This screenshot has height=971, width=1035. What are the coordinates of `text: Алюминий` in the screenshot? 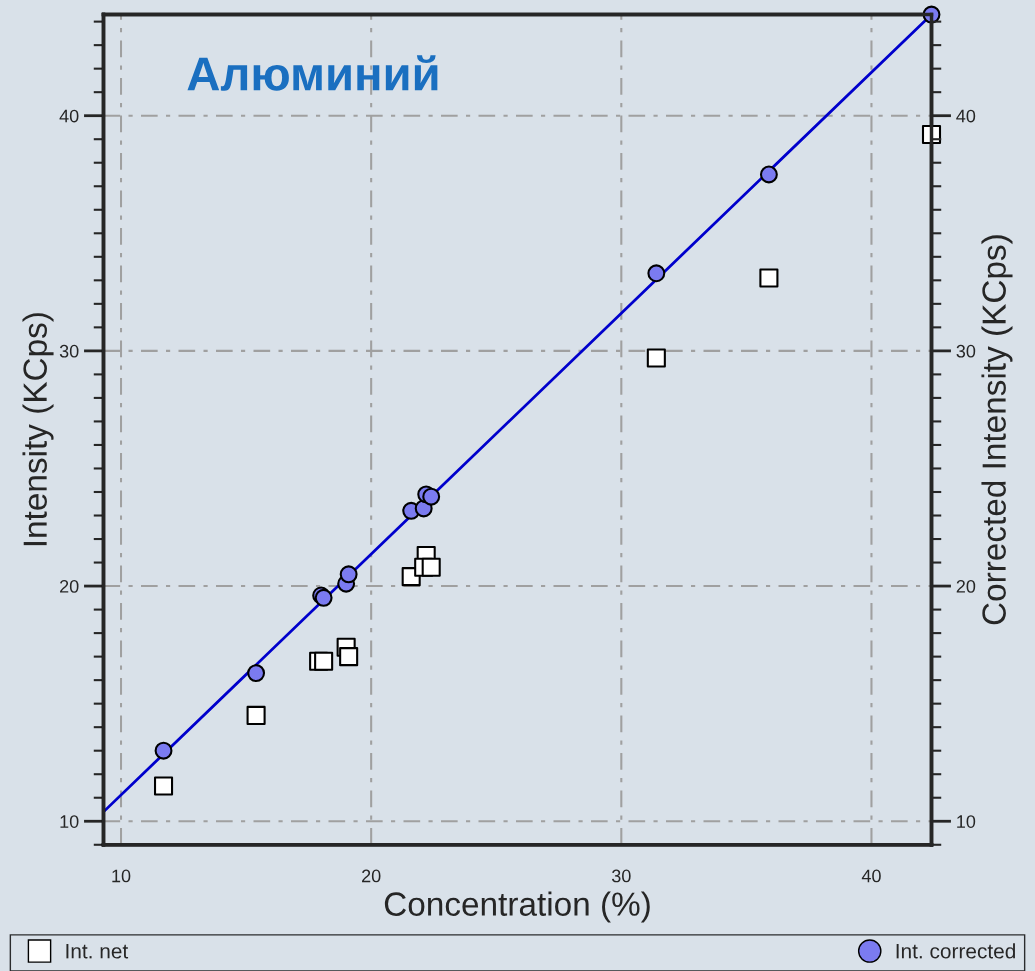 It's located at (312, 73).